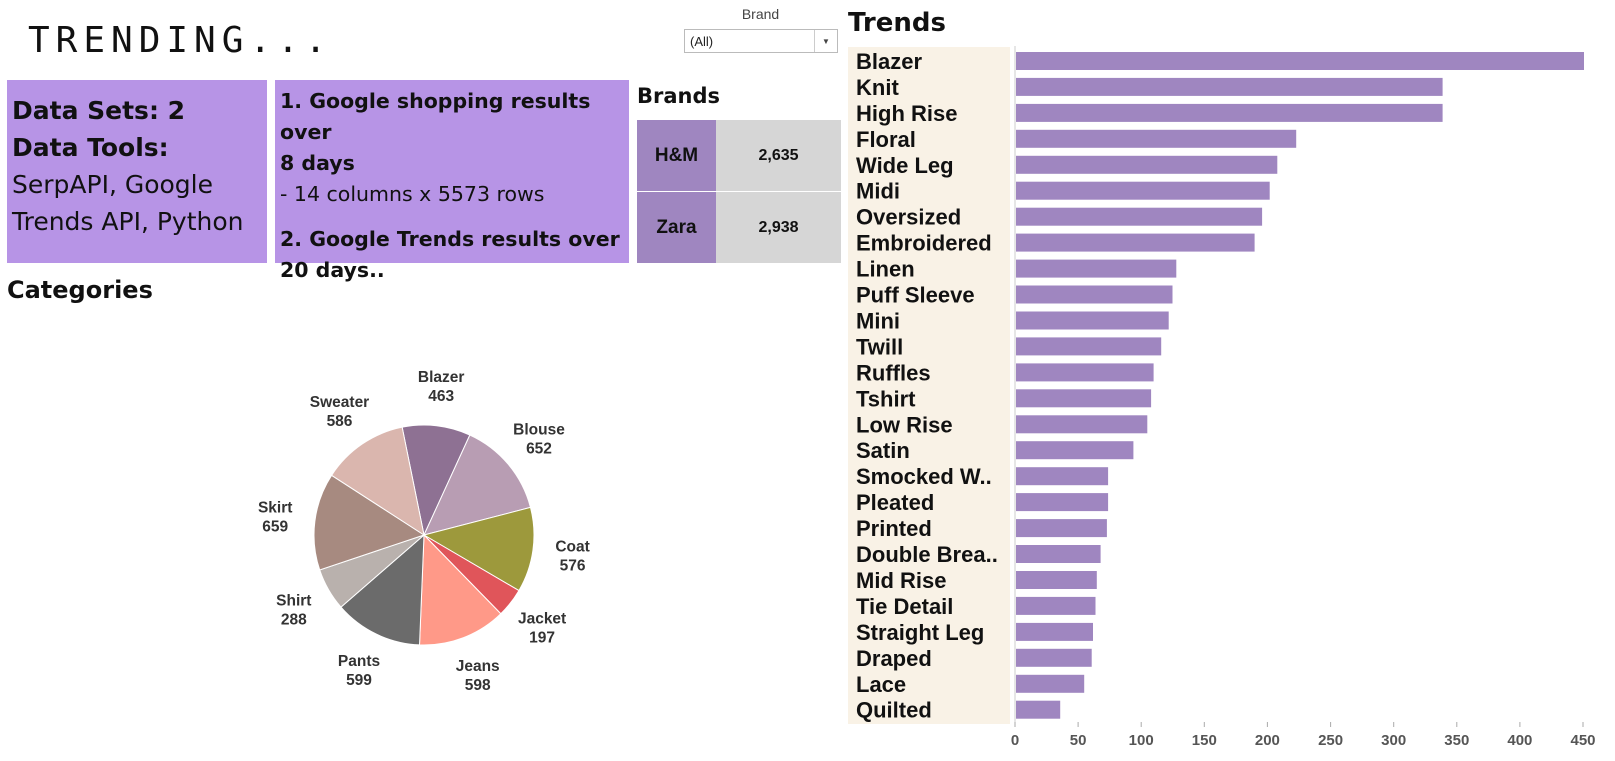 This screenshot has width=1615, height=761. What do you see at coordinates (1456, 740) in the screenshot?
I see `x-tick-label: 350` at bounding box center [1456, 740].